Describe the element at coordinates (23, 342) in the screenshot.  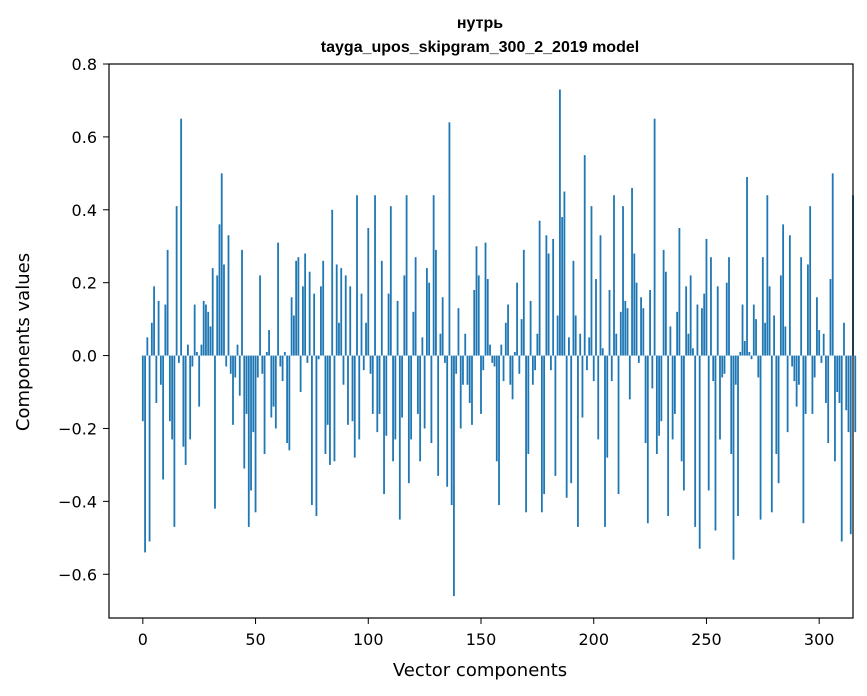
I see `y-axis-label: Components values` at that location.